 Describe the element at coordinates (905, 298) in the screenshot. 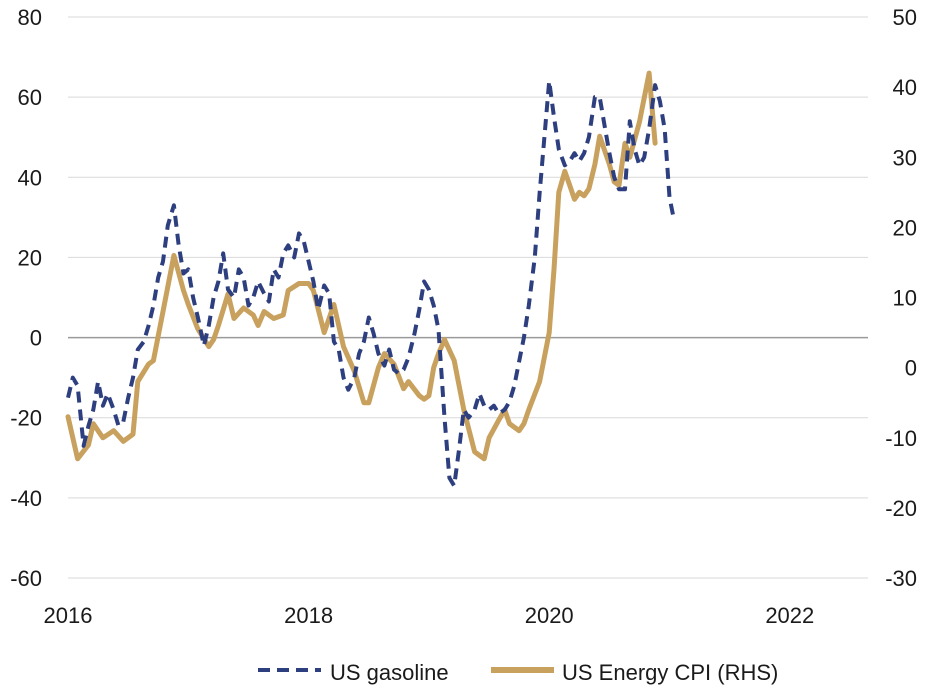

I see `y-right-tick-label: 10` at that location.